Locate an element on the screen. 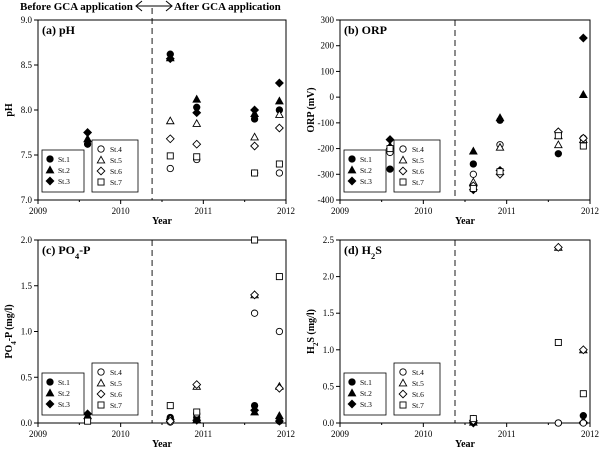 The width and height of the screenshot is (600, 450). y-tick-label: 0 is located at coordinates (332, 97).